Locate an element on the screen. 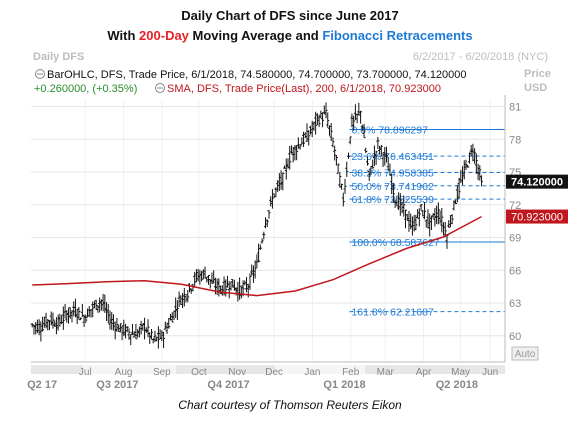 The height and width of the screenshot is (421, 580). subtitle-part-1: With is located at coordinates (123, 35).